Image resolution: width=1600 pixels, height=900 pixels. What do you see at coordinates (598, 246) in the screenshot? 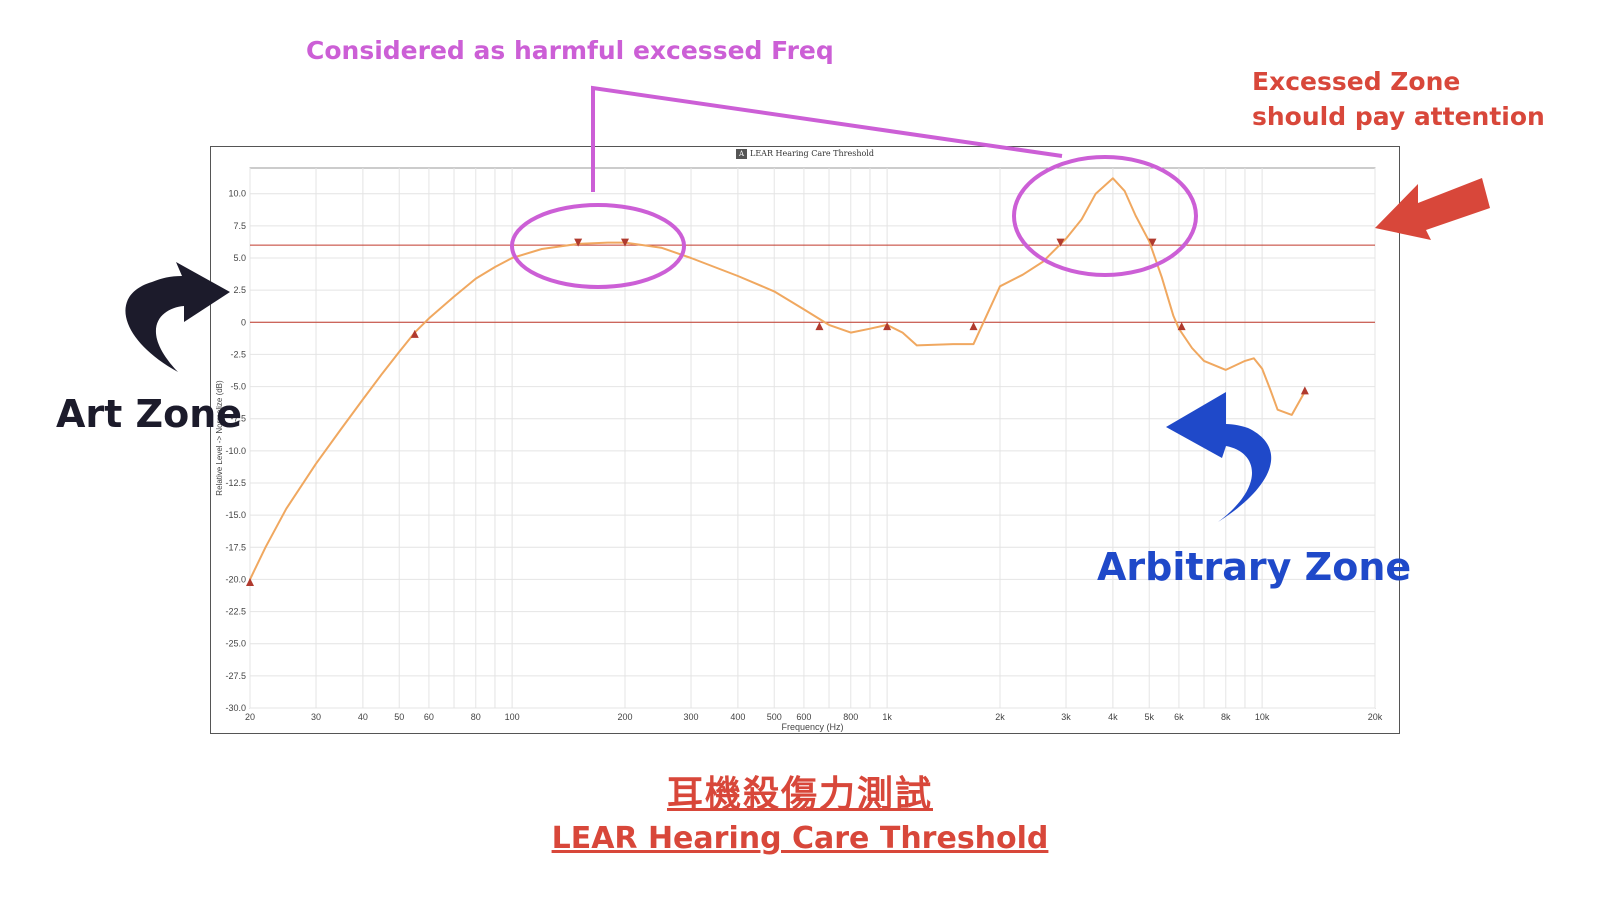
I see `harmful-ellipse-left` at bounding box center [598, 246].